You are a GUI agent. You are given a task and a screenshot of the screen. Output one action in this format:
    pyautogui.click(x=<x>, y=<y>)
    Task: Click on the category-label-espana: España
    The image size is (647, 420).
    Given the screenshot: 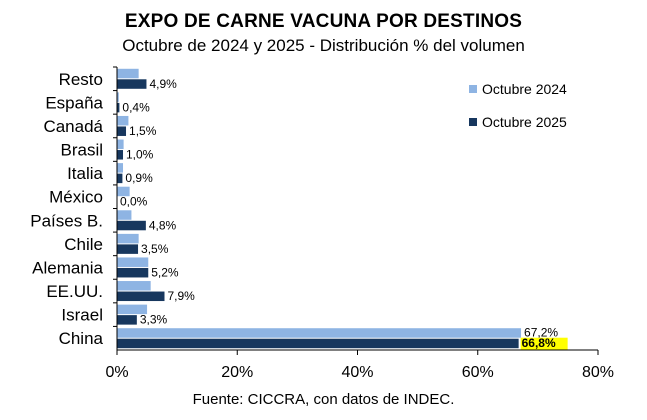 What is the action you would take?
    pyautogui.click(x=74, y=102)
    